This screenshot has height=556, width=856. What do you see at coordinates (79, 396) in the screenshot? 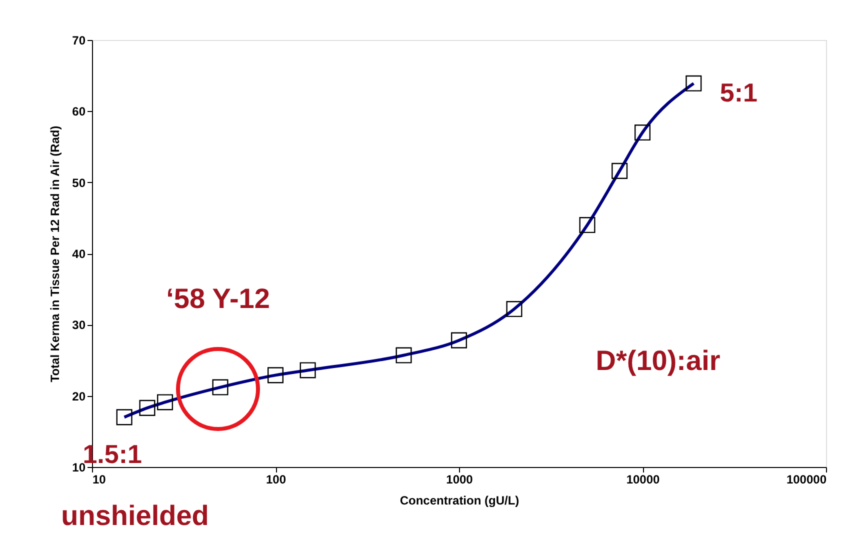
I see `y-tick-label: 20` at bounding box center [79, 396].